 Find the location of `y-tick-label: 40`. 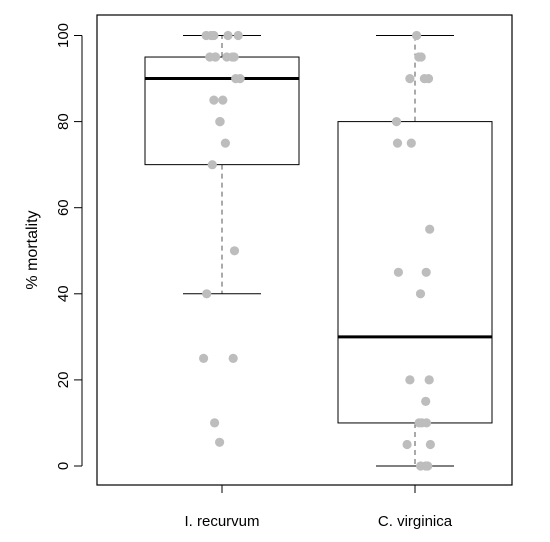

y-tick-label: 40 is located at coordinates (63, 293).